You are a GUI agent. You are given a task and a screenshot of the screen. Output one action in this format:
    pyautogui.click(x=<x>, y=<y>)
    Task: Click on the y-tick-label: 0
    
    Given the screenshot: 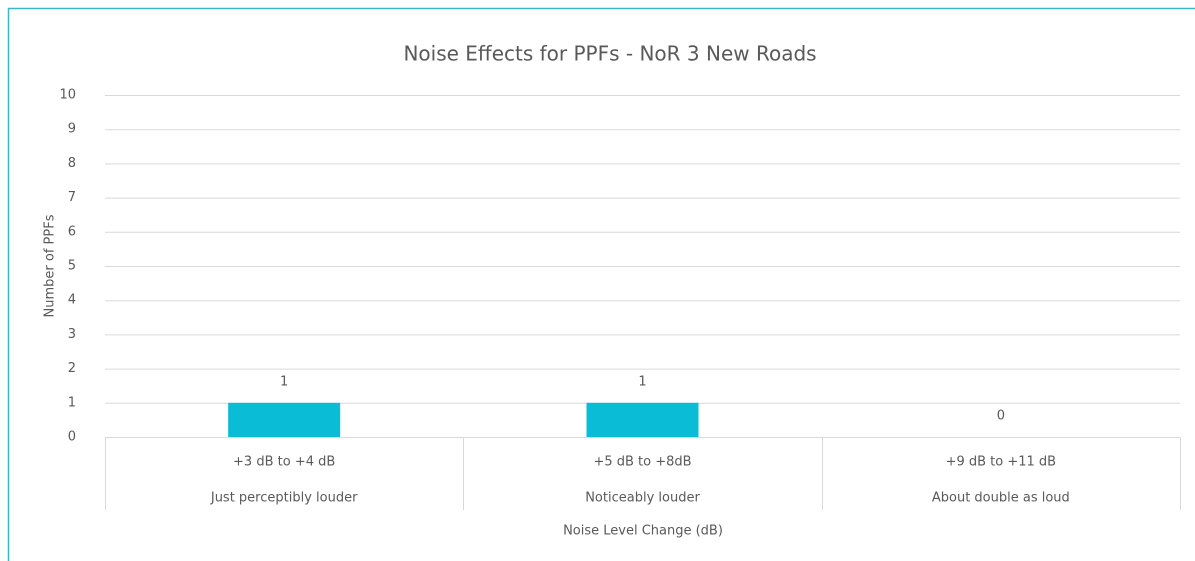 What is the action you would take?
    pyautogui.click(x=72, y=437)
    